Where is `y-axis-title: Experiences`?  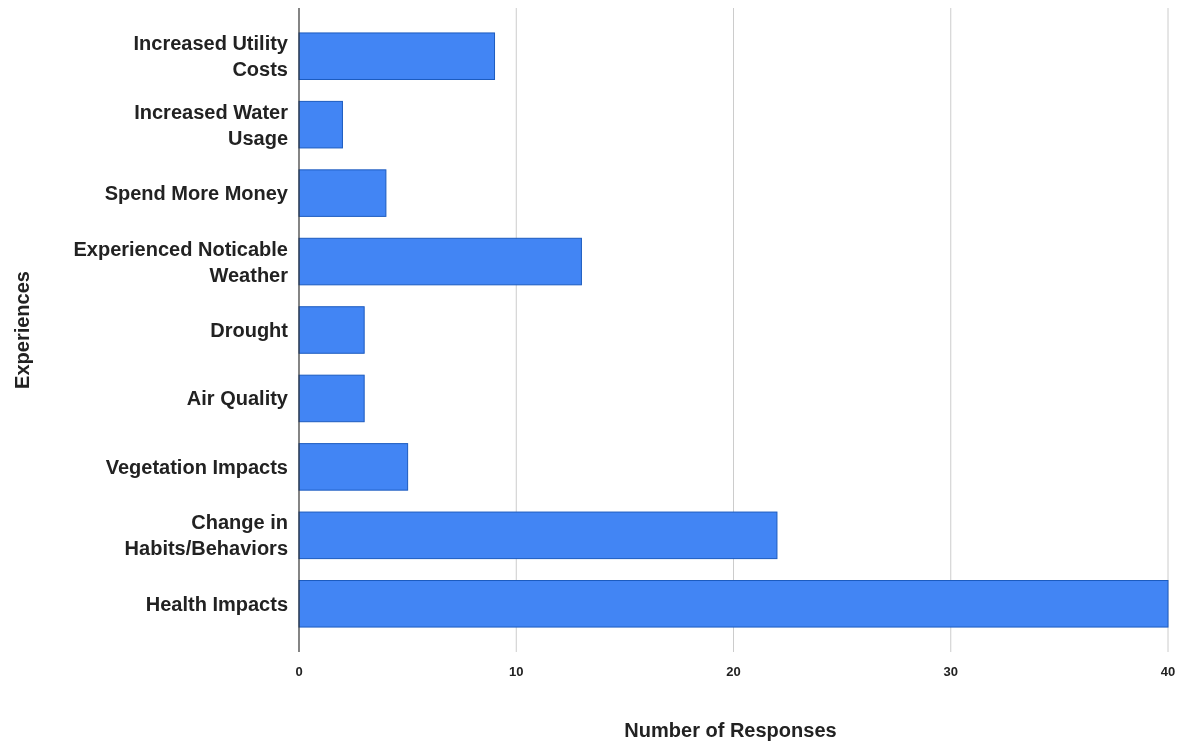
y-axis-title: Experiences is located at coordinates (22, 330).